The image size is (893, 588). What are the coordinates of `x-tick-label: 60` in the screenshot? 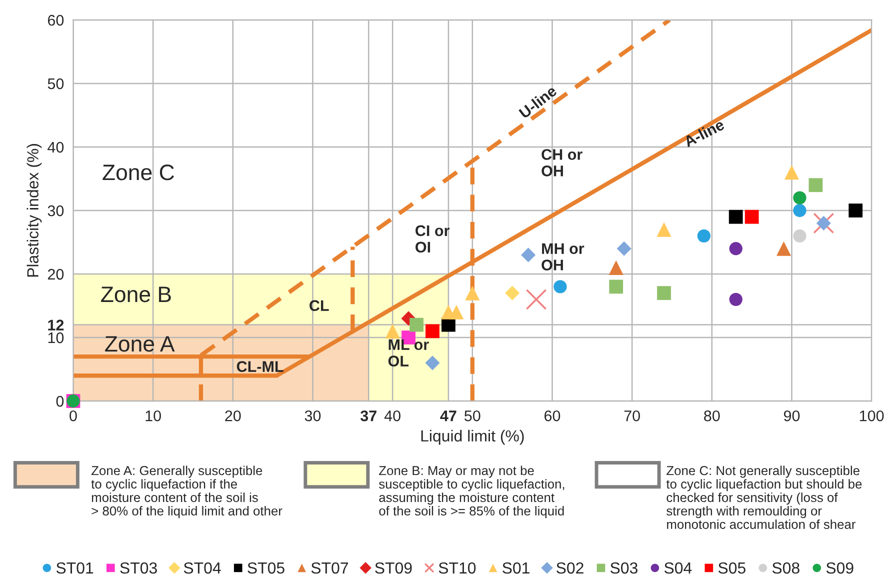 It's located at (552, 416).